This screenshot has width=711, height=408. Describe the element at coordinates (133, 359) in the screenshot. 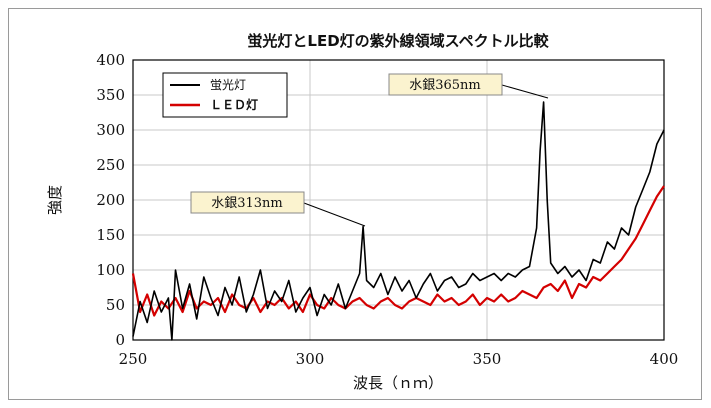

I see `x-tick-label: 250` at that location.